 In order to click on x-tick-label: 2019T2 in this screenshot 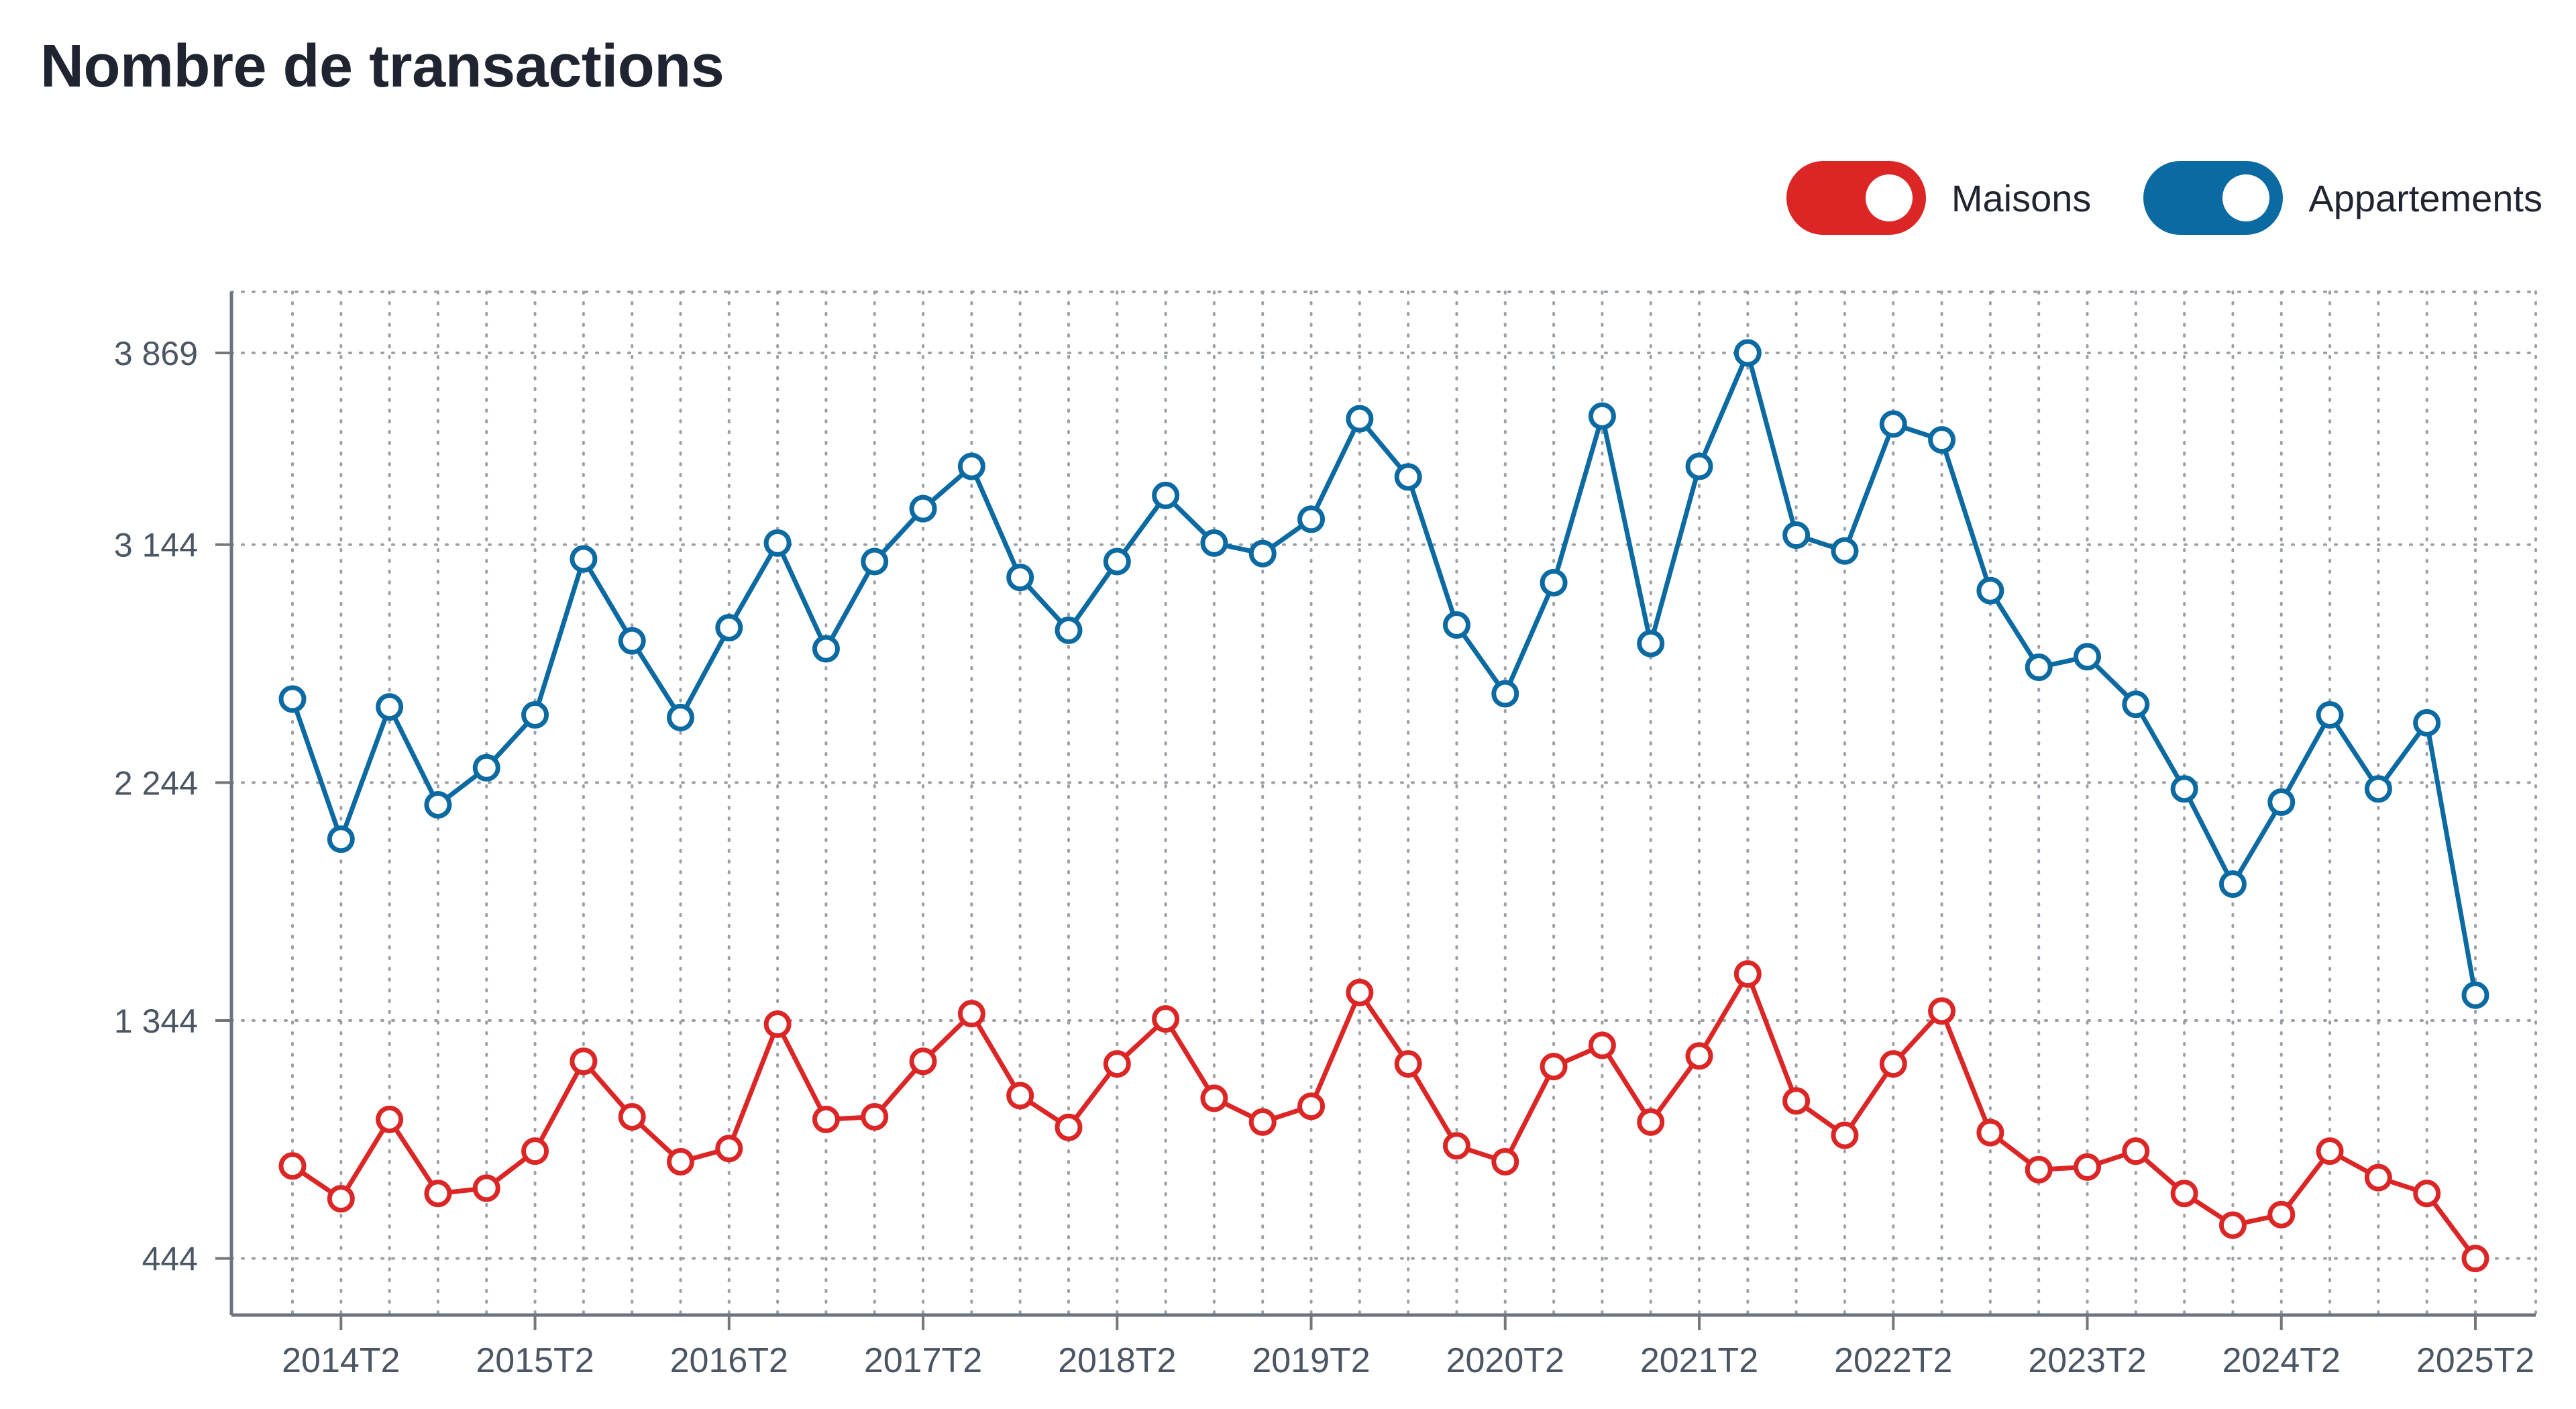, I will do `click(1311, 1360)`.